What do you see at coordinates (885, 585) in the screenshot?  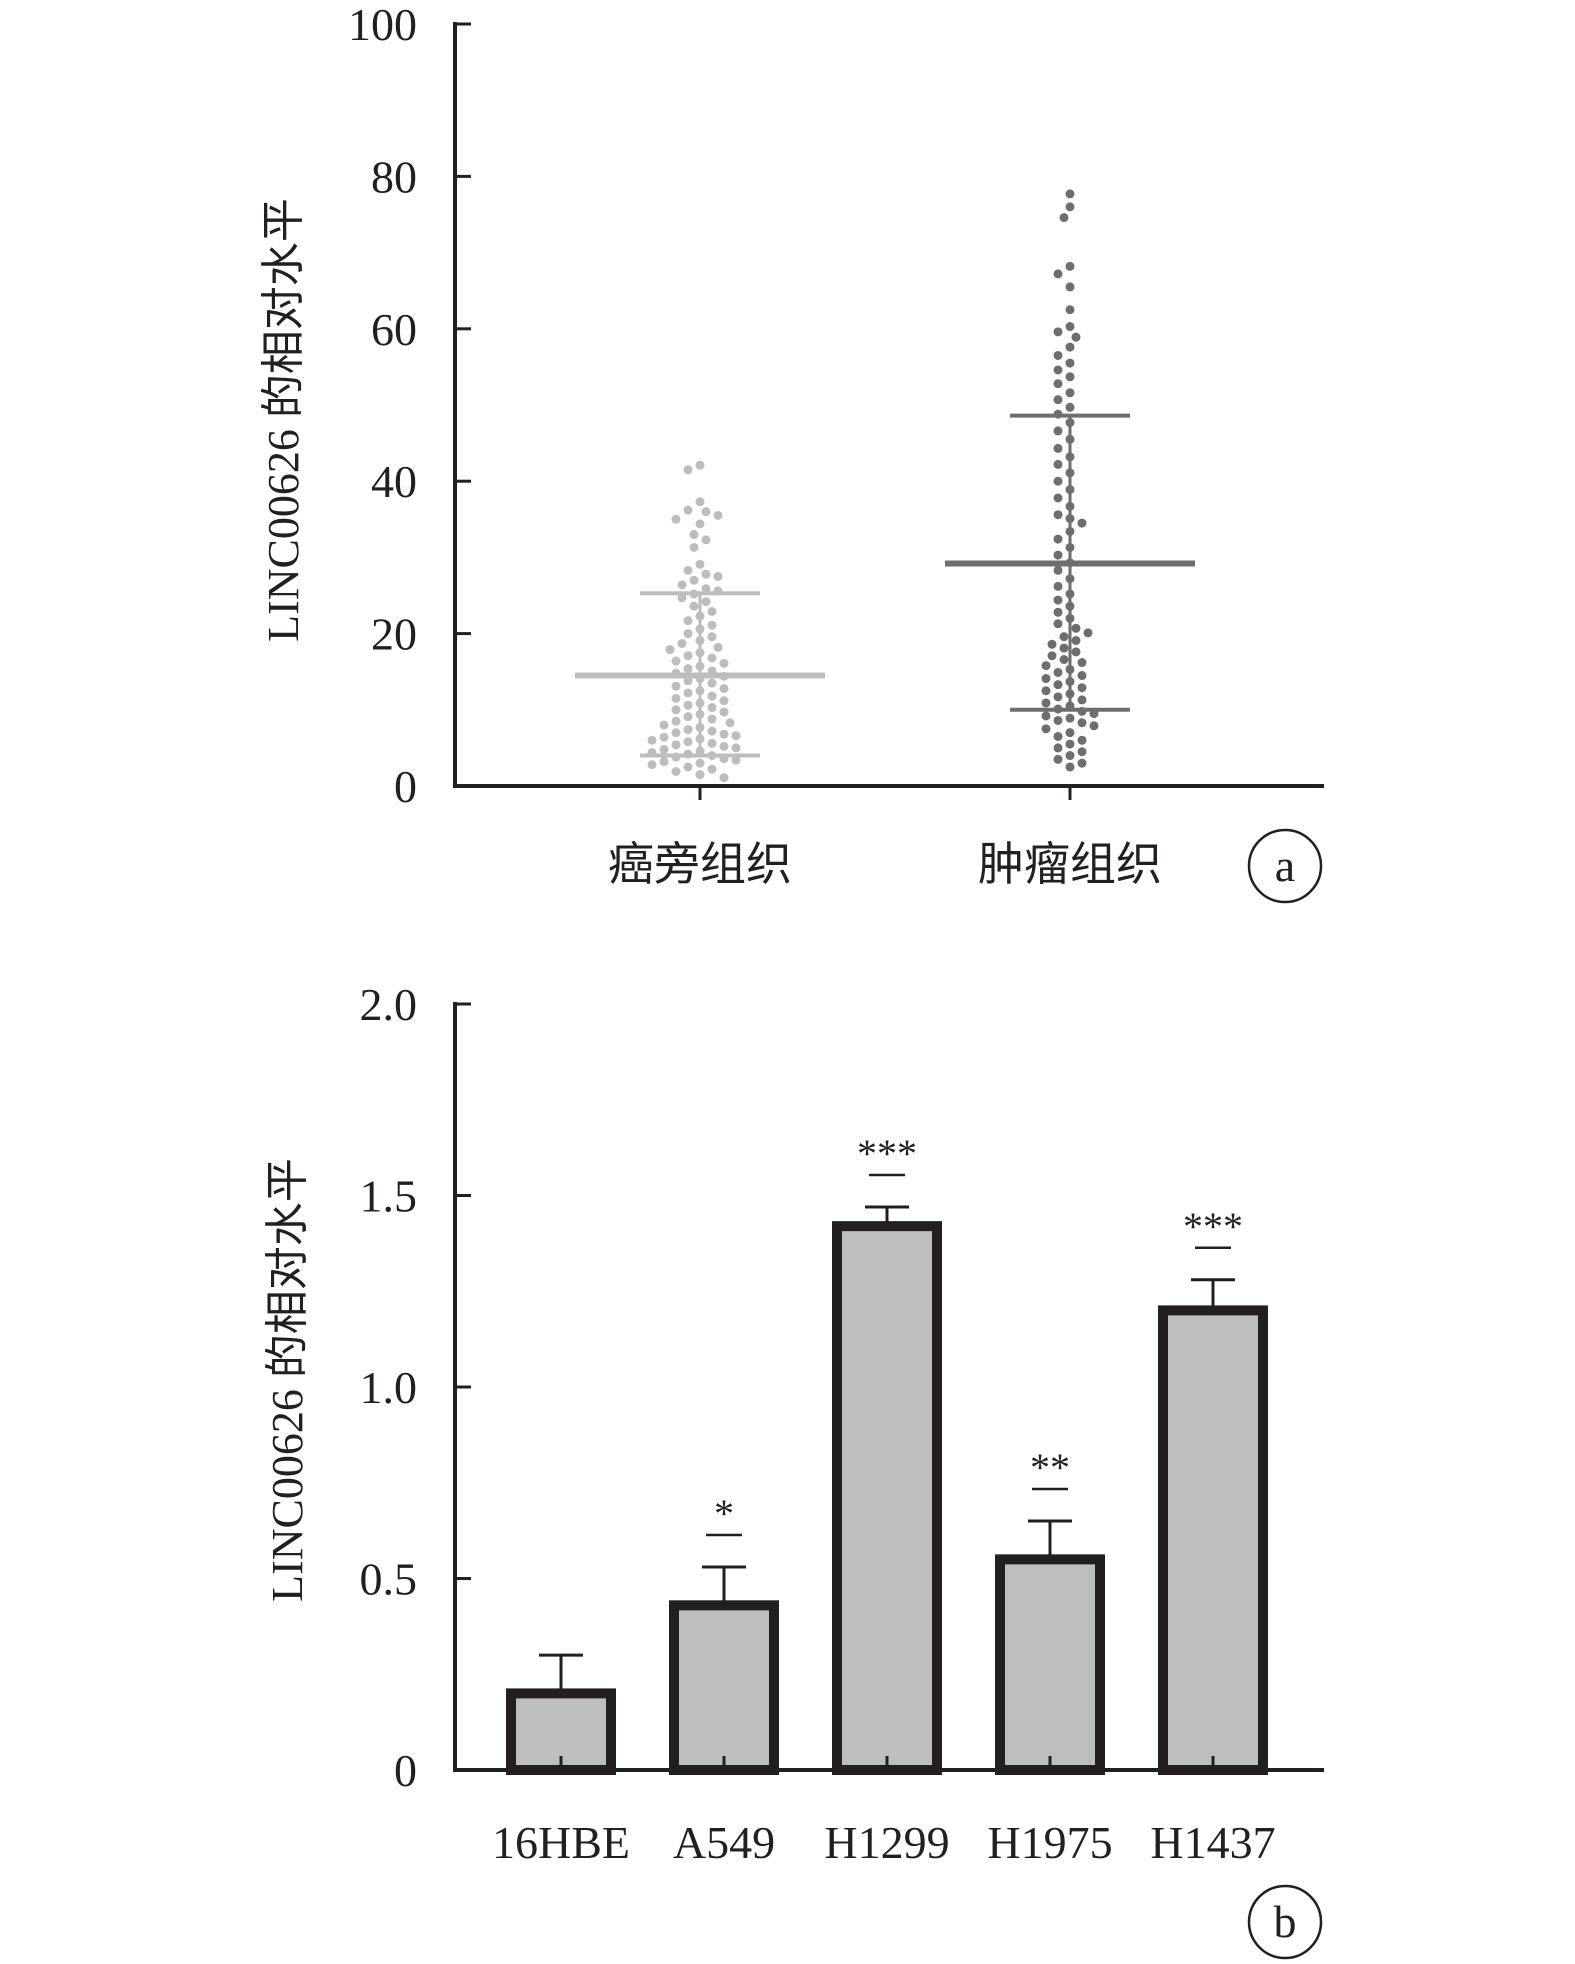 I see `panel-a-summary-lines` at bounding box center [885, 585].